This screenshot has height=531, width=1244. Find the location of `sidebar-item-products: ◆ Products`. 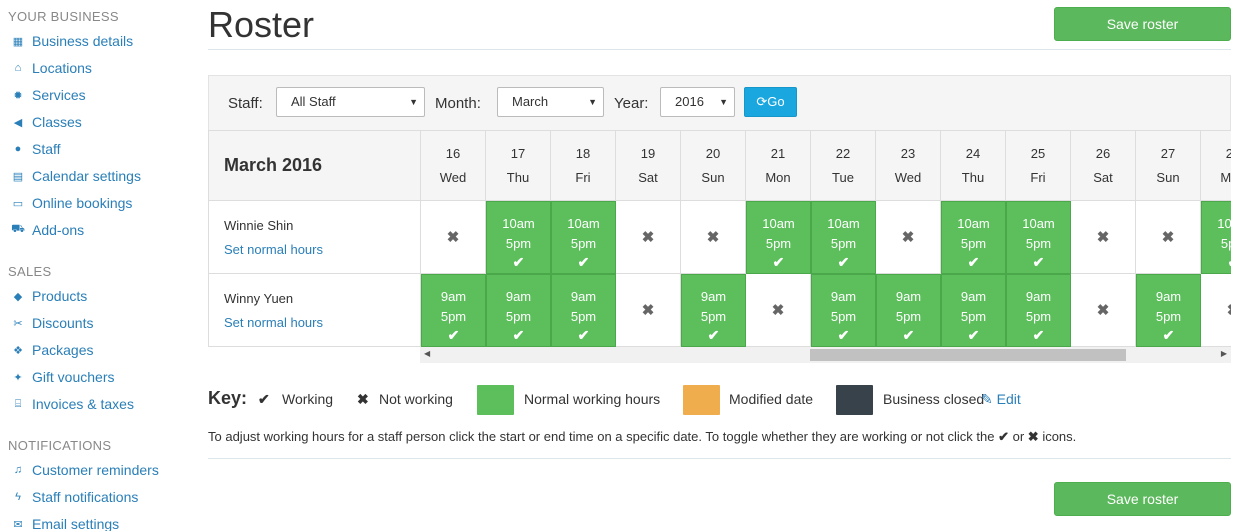

sidebar-item-products: ◆ Products is located at coordinates (48, 296).